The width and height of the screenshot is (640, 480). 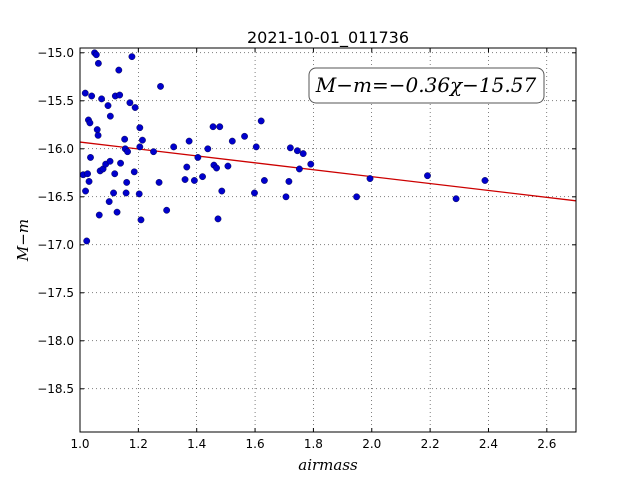 What do you see at coordinates (55, 53) in the screenshot?
I see `y-tick-label: −15.0` at bounding box center [55, 53].